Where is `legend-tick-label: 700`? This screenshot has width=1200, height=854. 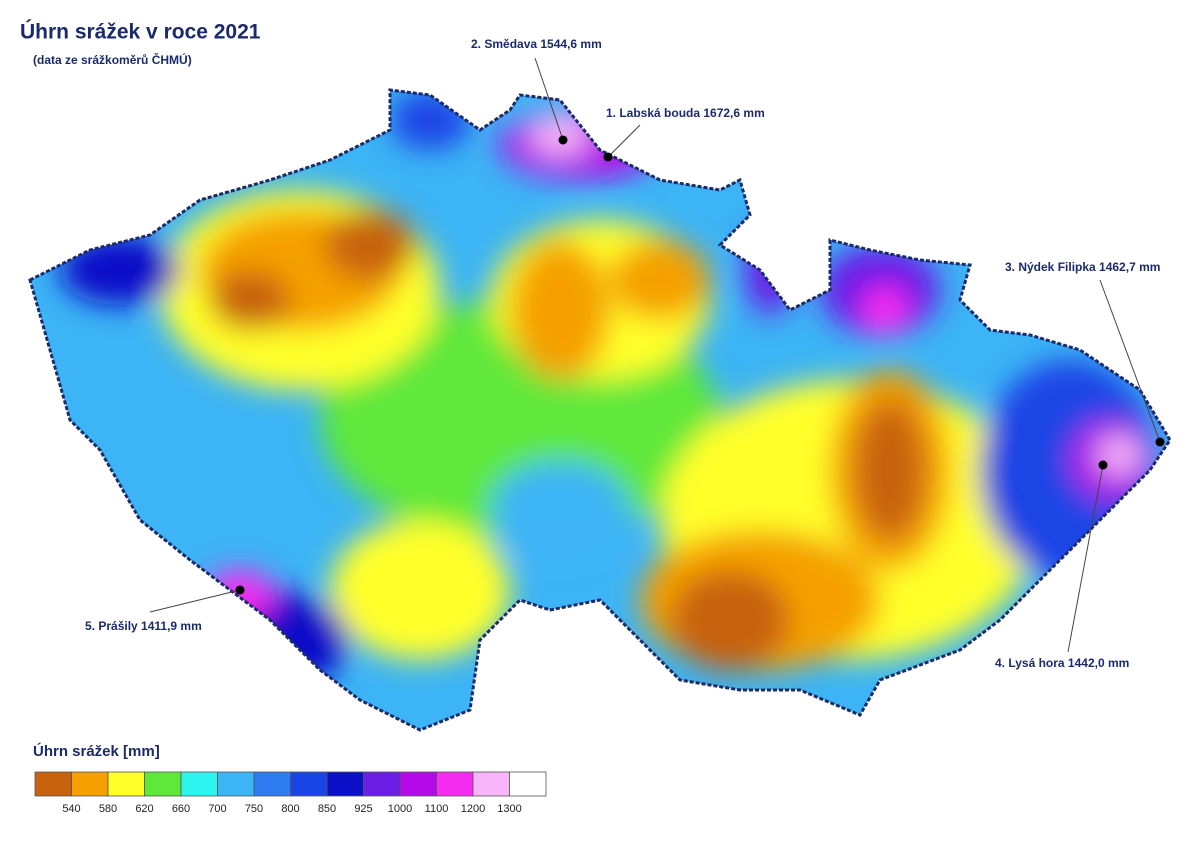
legend-tick-label: 700 is located at coordinates (217, 809).